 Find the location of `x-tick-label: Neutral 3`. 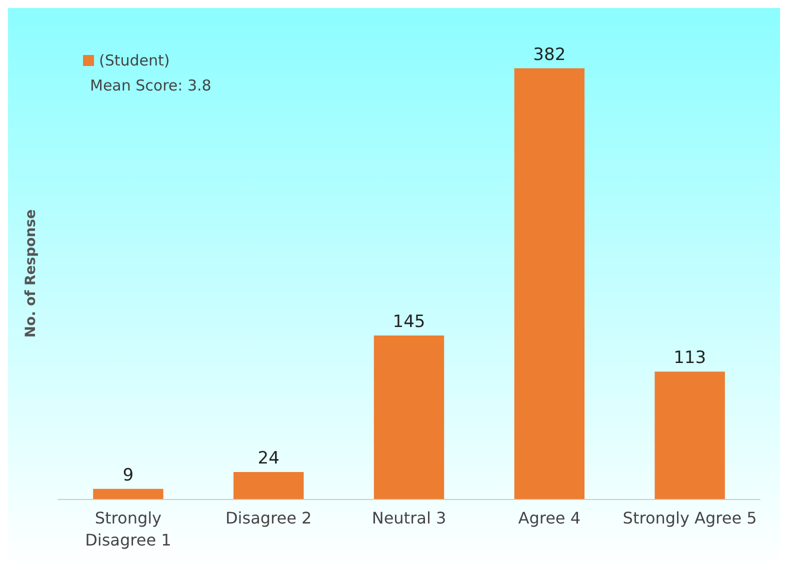

x-tick-label: Neutral 3 is located at coordinates (409, 518).